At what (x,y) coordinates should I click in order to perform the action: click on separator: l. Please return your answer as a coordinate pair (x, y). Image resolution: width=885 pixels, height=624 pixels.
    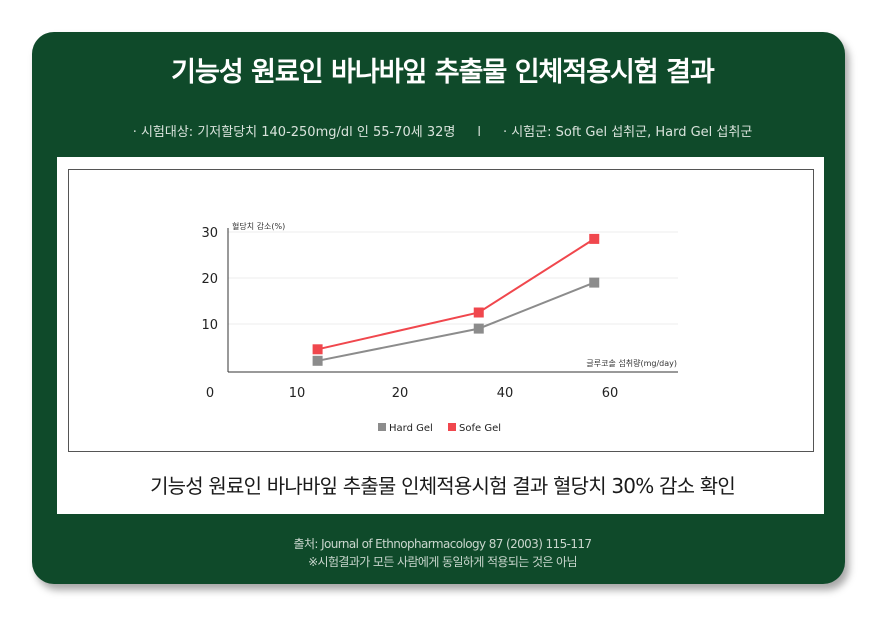
    Looking at the image, I should click on (479, 132).